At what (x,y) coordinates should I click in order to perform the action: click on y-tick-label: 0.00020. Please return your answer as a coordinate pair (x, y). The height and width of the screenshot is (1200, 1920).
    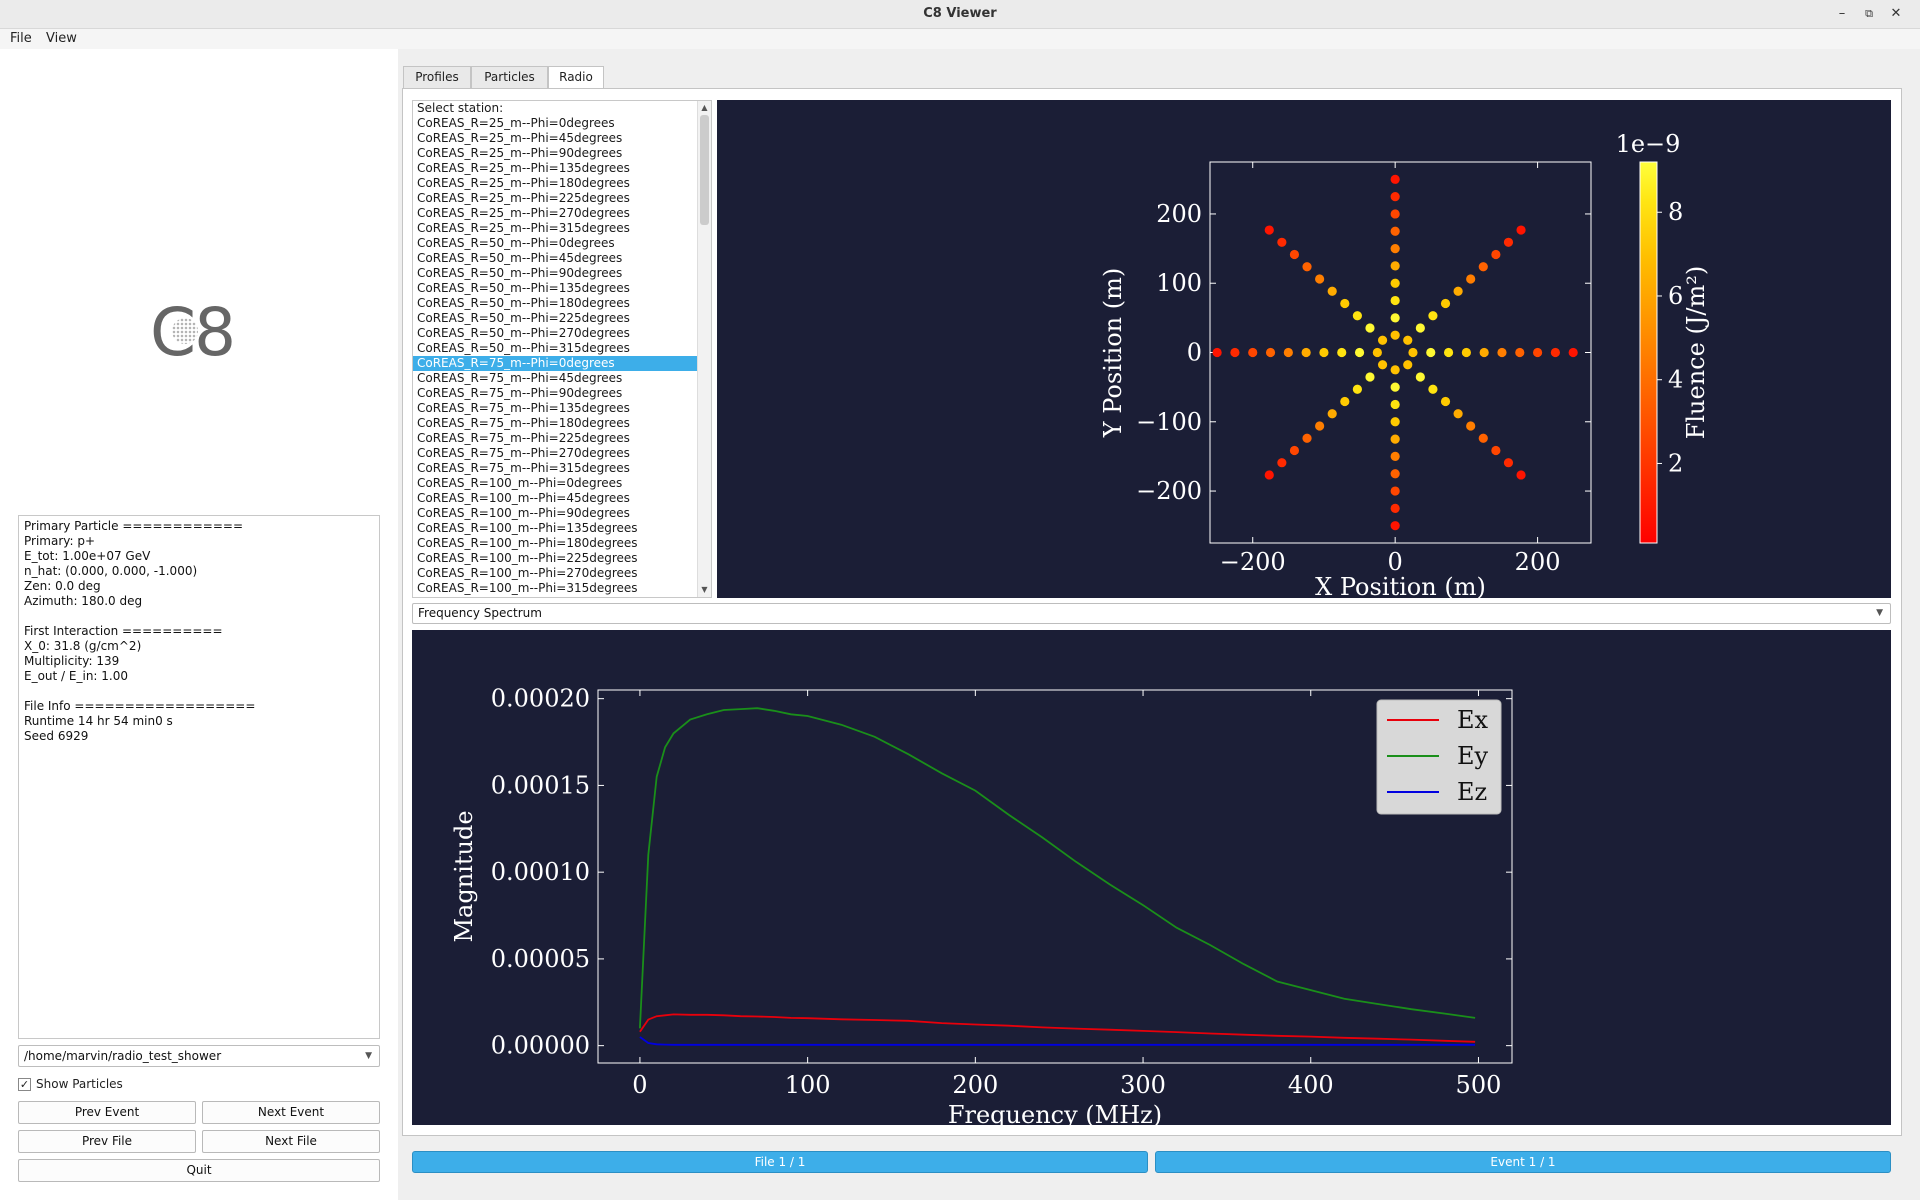
    Looking at the image, I should click on (540, 699).